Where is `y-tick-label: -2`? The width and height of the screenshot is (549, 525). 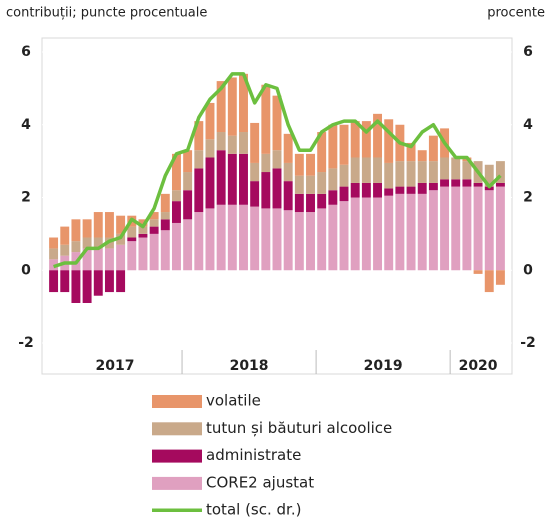 y-tick-label: -2 is located at coordinates (26, 343).